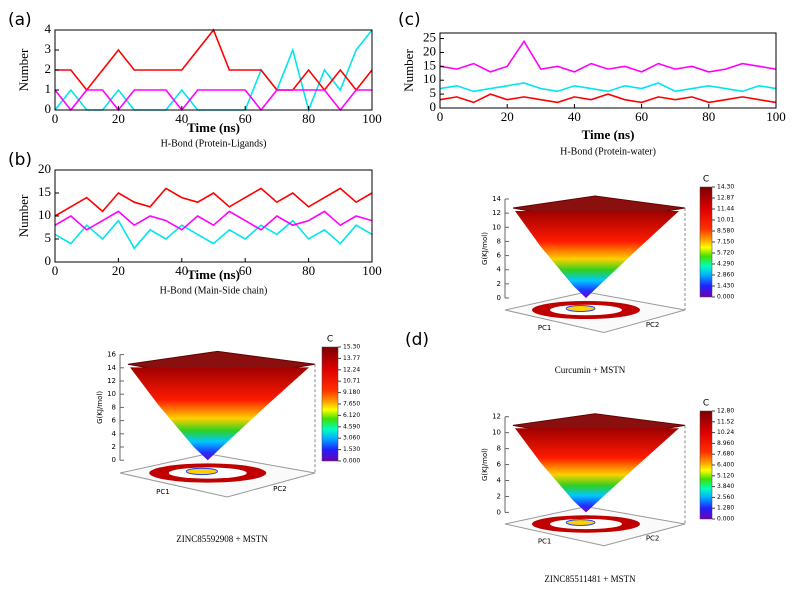 Image resolution: width=794 pixels, height=592 pixels. I want to click on colorbar-tick-label: 1.530, so click(351, 449).